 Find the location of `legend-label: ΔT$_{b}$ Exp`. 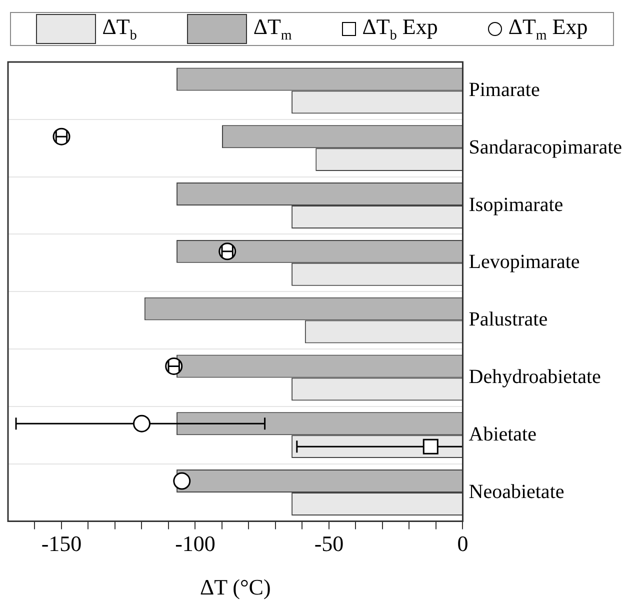

legend-label: ΔT$_{b}$ Exp is located at coordinates (400, 29).